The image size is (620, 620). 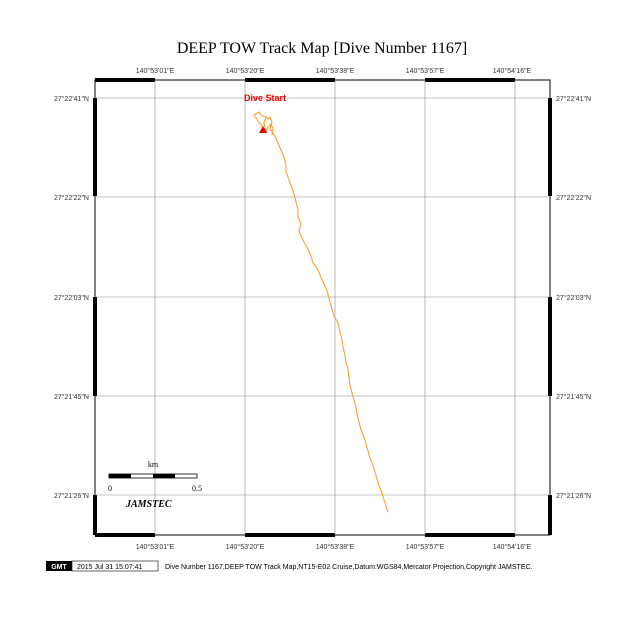 What do you see at coordinates (512, 547) in the screenshot?
I see `lon-tick-bottom-5: 140°54'16"E` at bounding box center [512, 547].